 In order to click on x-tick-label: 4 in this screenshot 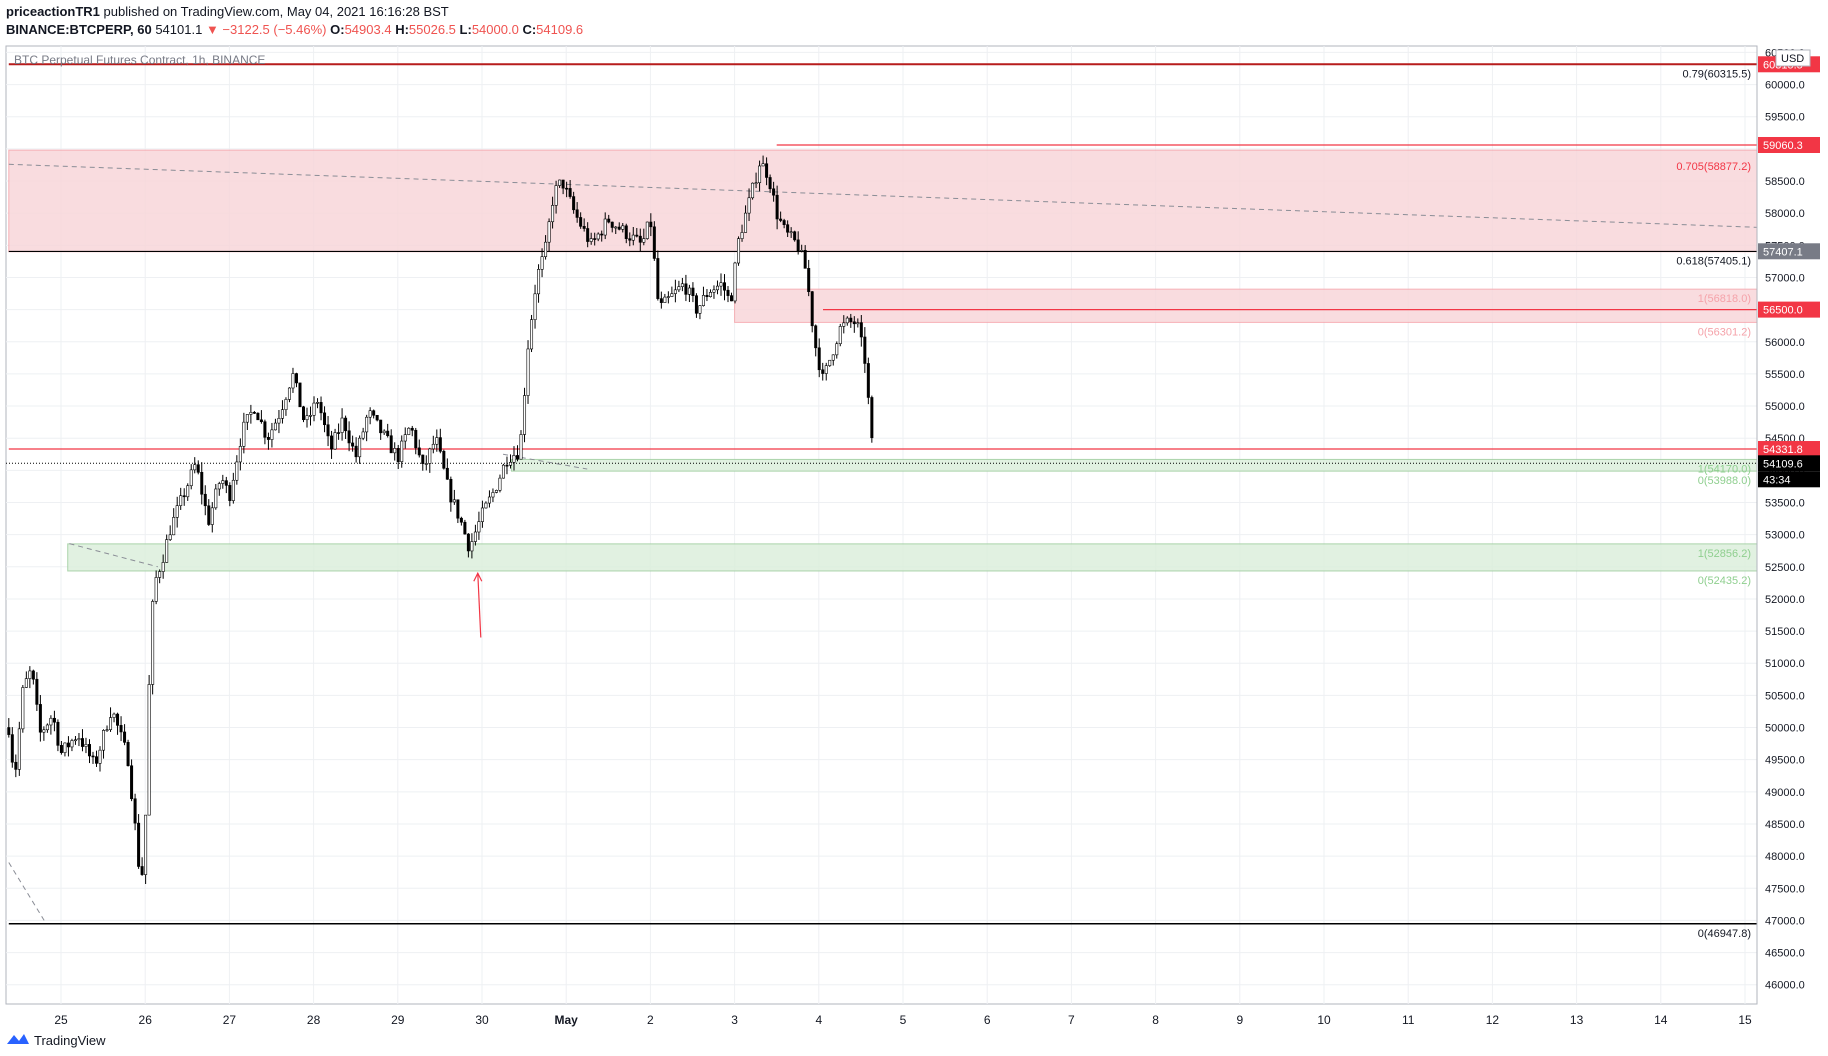, I will do `click(818, 1020)`.